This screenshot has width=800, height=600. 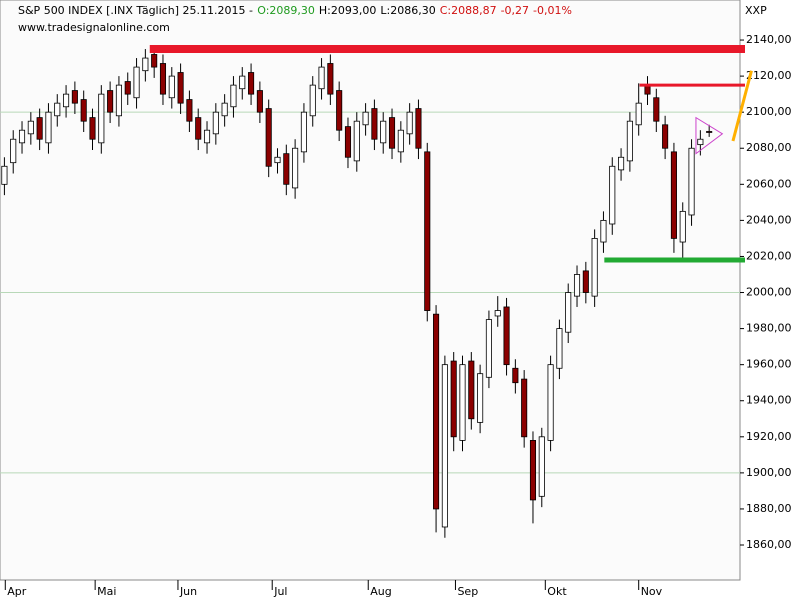 I want to click on x-tick-label: Sep, so click(x=467, y=591).